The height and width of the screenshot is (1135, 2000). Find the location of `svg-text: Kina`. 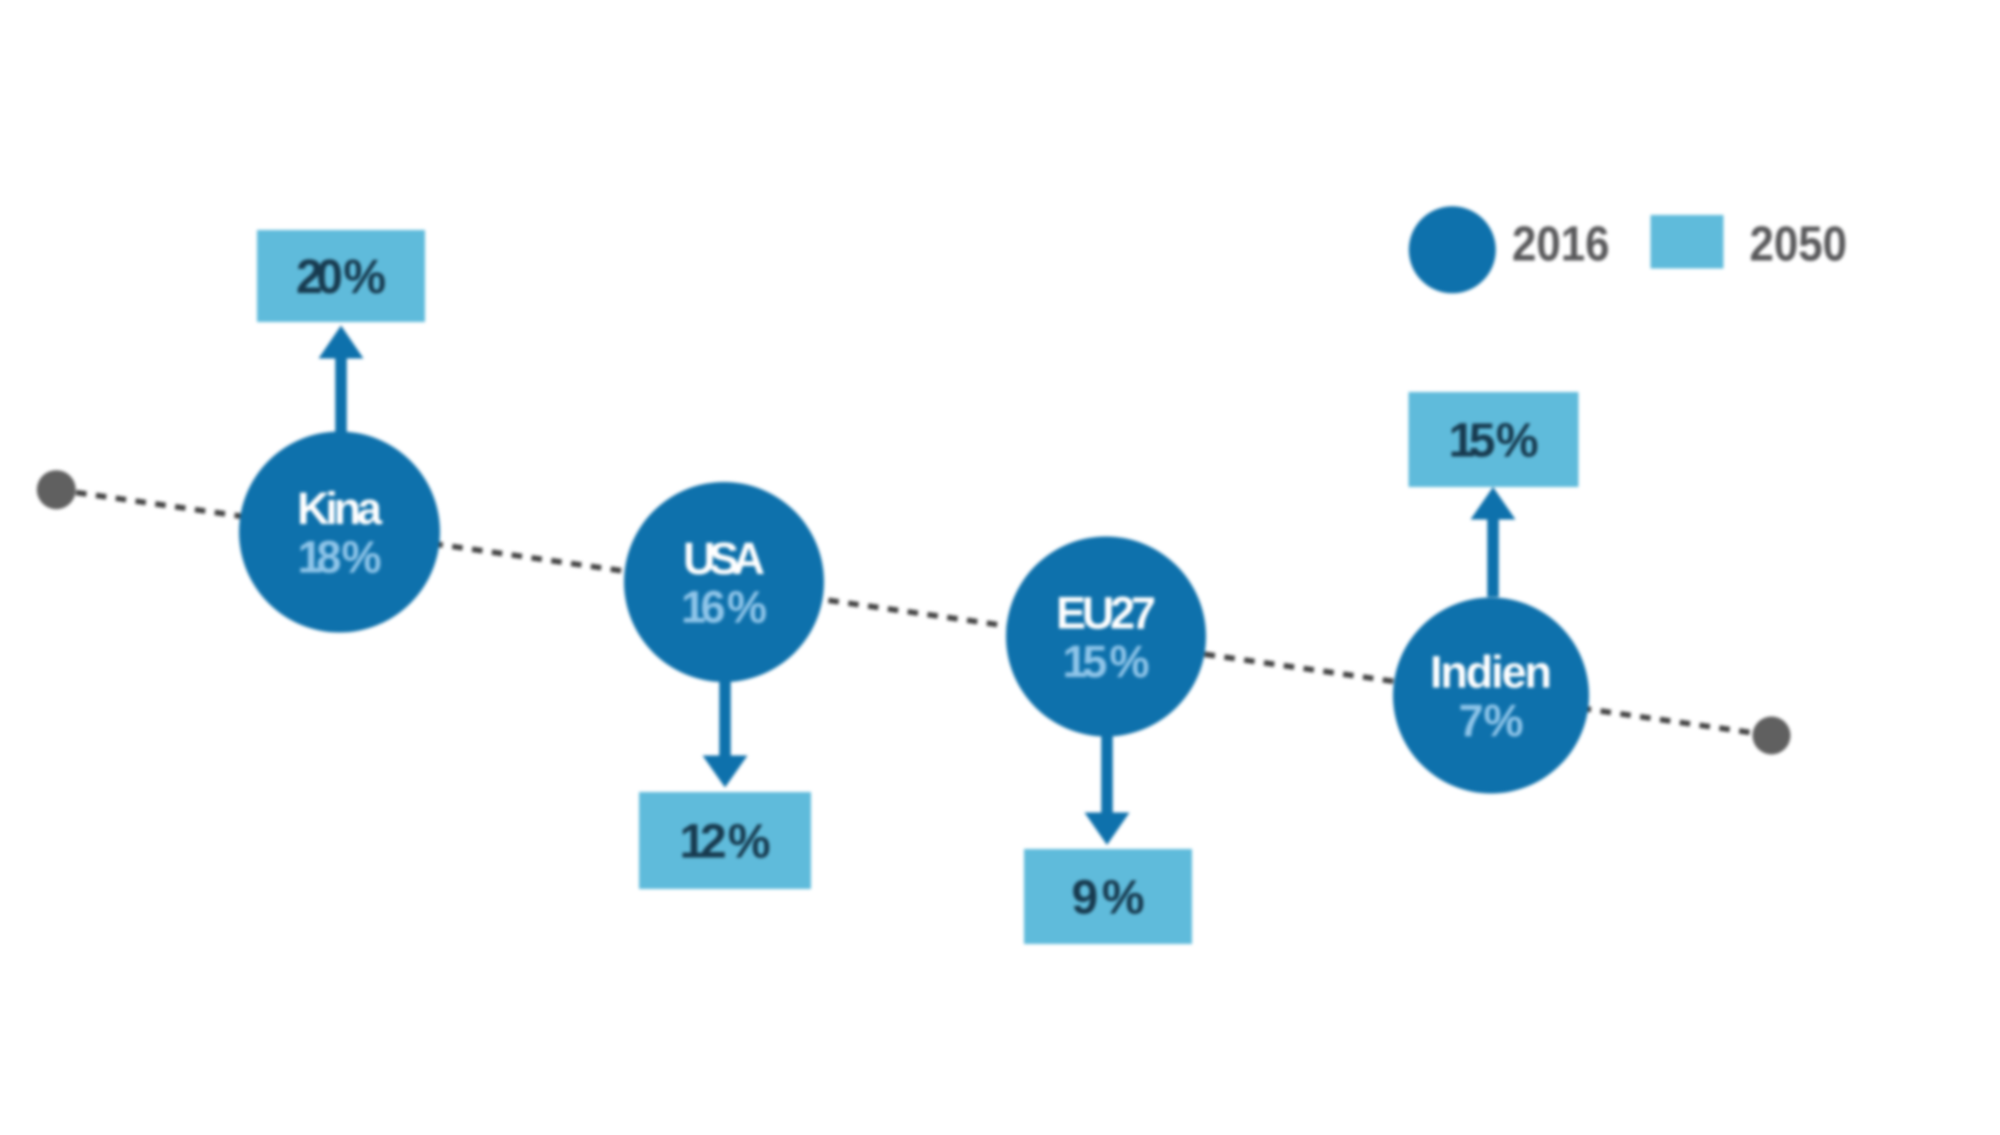

svg-text: Kina is located at coordinates (340, 508).